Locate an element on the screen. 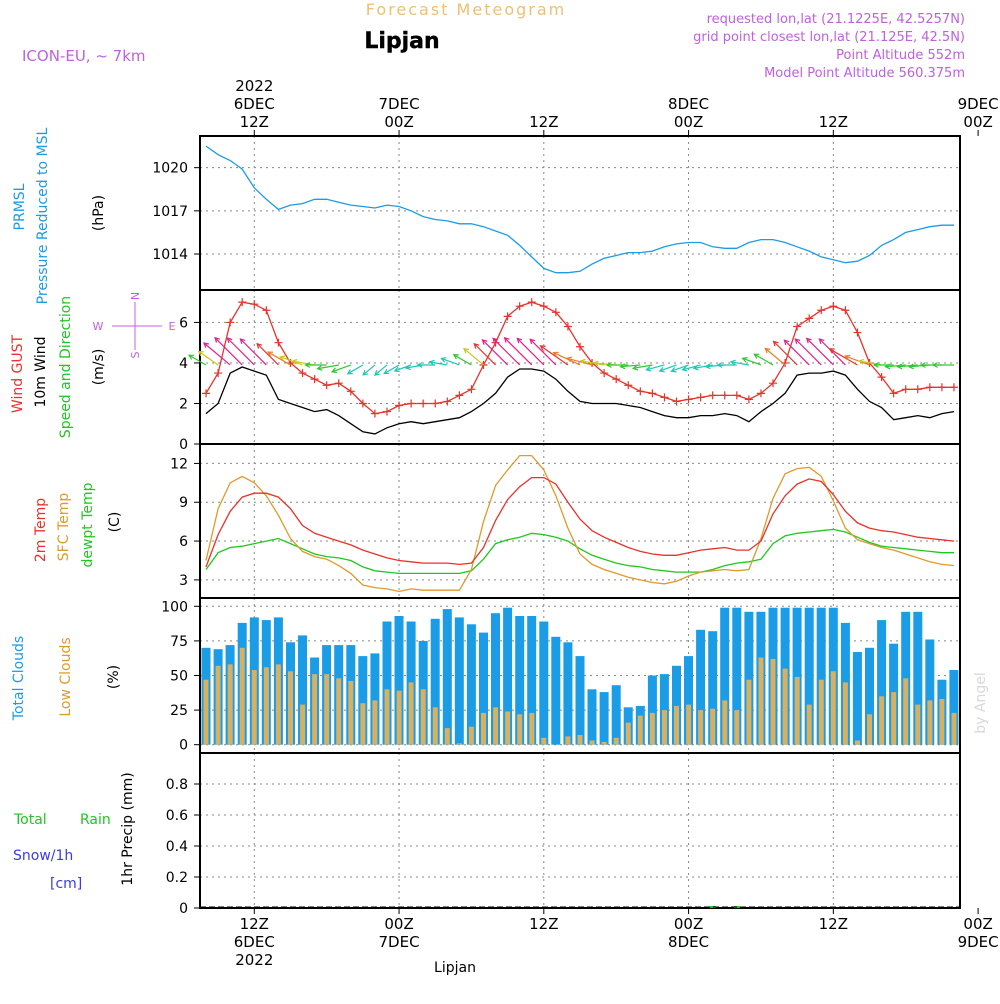 This screenshot has width=1000, height=1004. bottom-time-label-0-1: 6DEC is located at coordinates (254, 942).